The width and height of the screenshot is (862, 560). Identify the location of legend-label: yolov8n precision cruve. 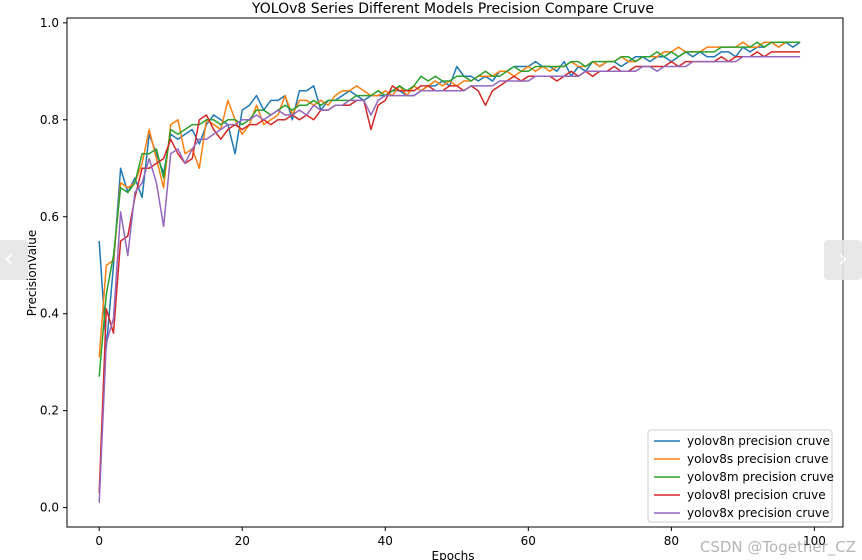
(758, 441).